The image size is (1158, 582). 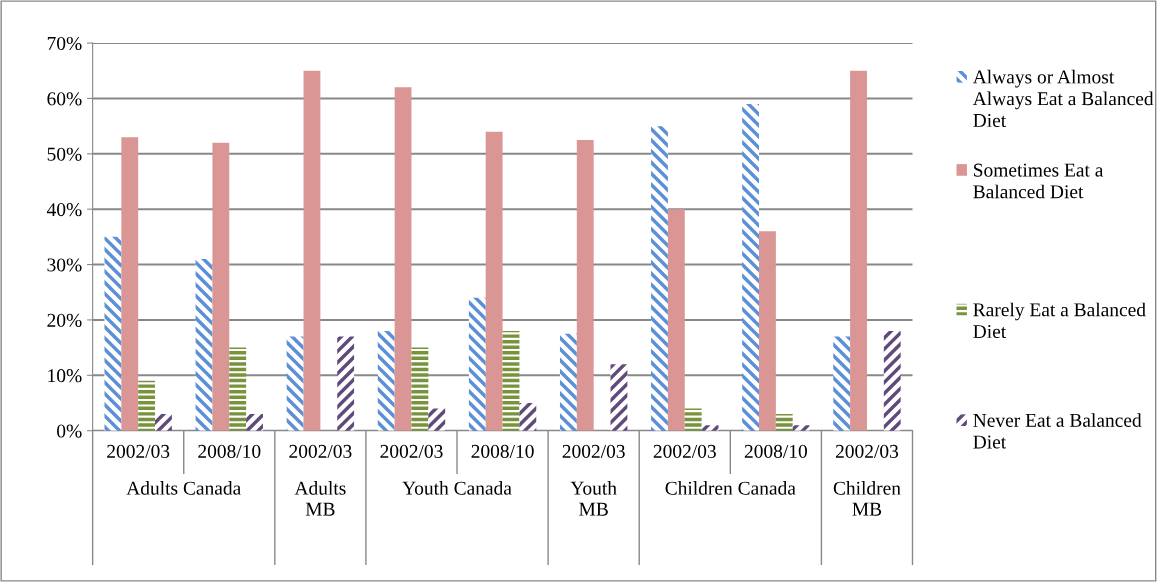 What do you see at coordinates (64, 154) in the screenshot?
I see `y-tick-label: 50%` at bounding box center [64, 154].